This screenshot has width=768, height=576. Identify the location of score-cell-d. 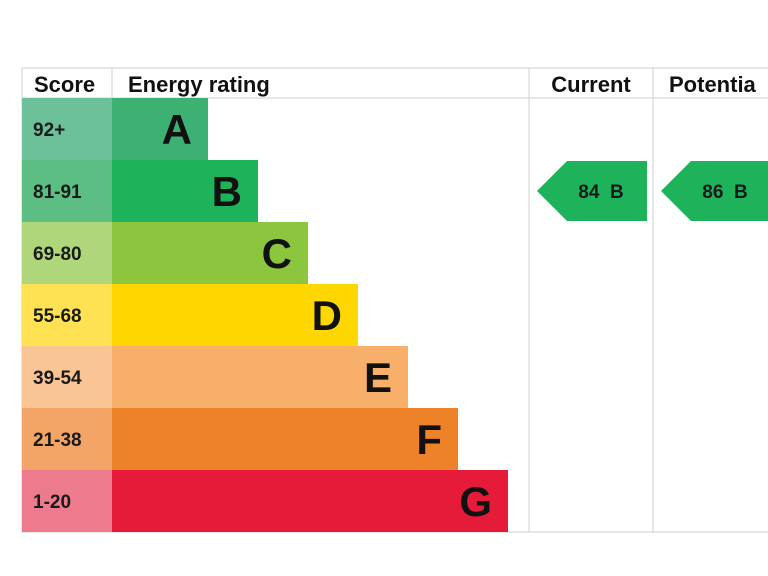
(67, 315).